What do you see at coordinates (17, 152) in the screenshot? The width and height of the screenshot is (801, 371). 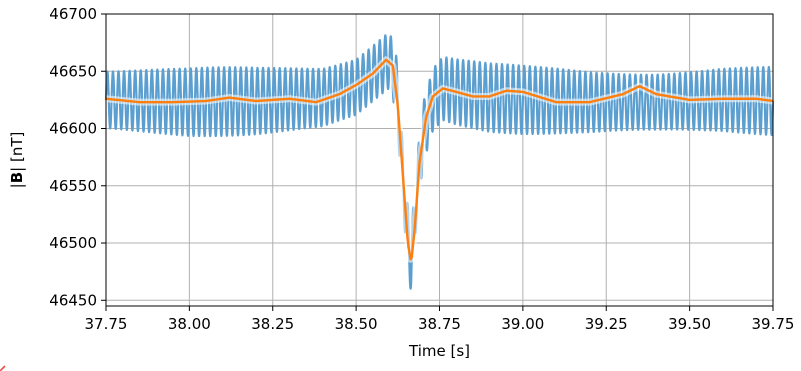 I see `y-axis-label-suffix: | [nT]` at bounding box center [17, 152].